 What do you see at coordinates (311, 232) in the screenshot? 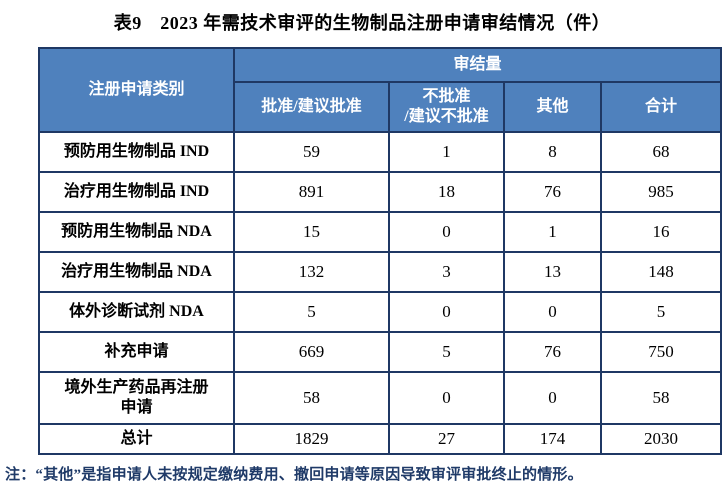
I see `cell-value: 15` at bounding box center [311, 232].